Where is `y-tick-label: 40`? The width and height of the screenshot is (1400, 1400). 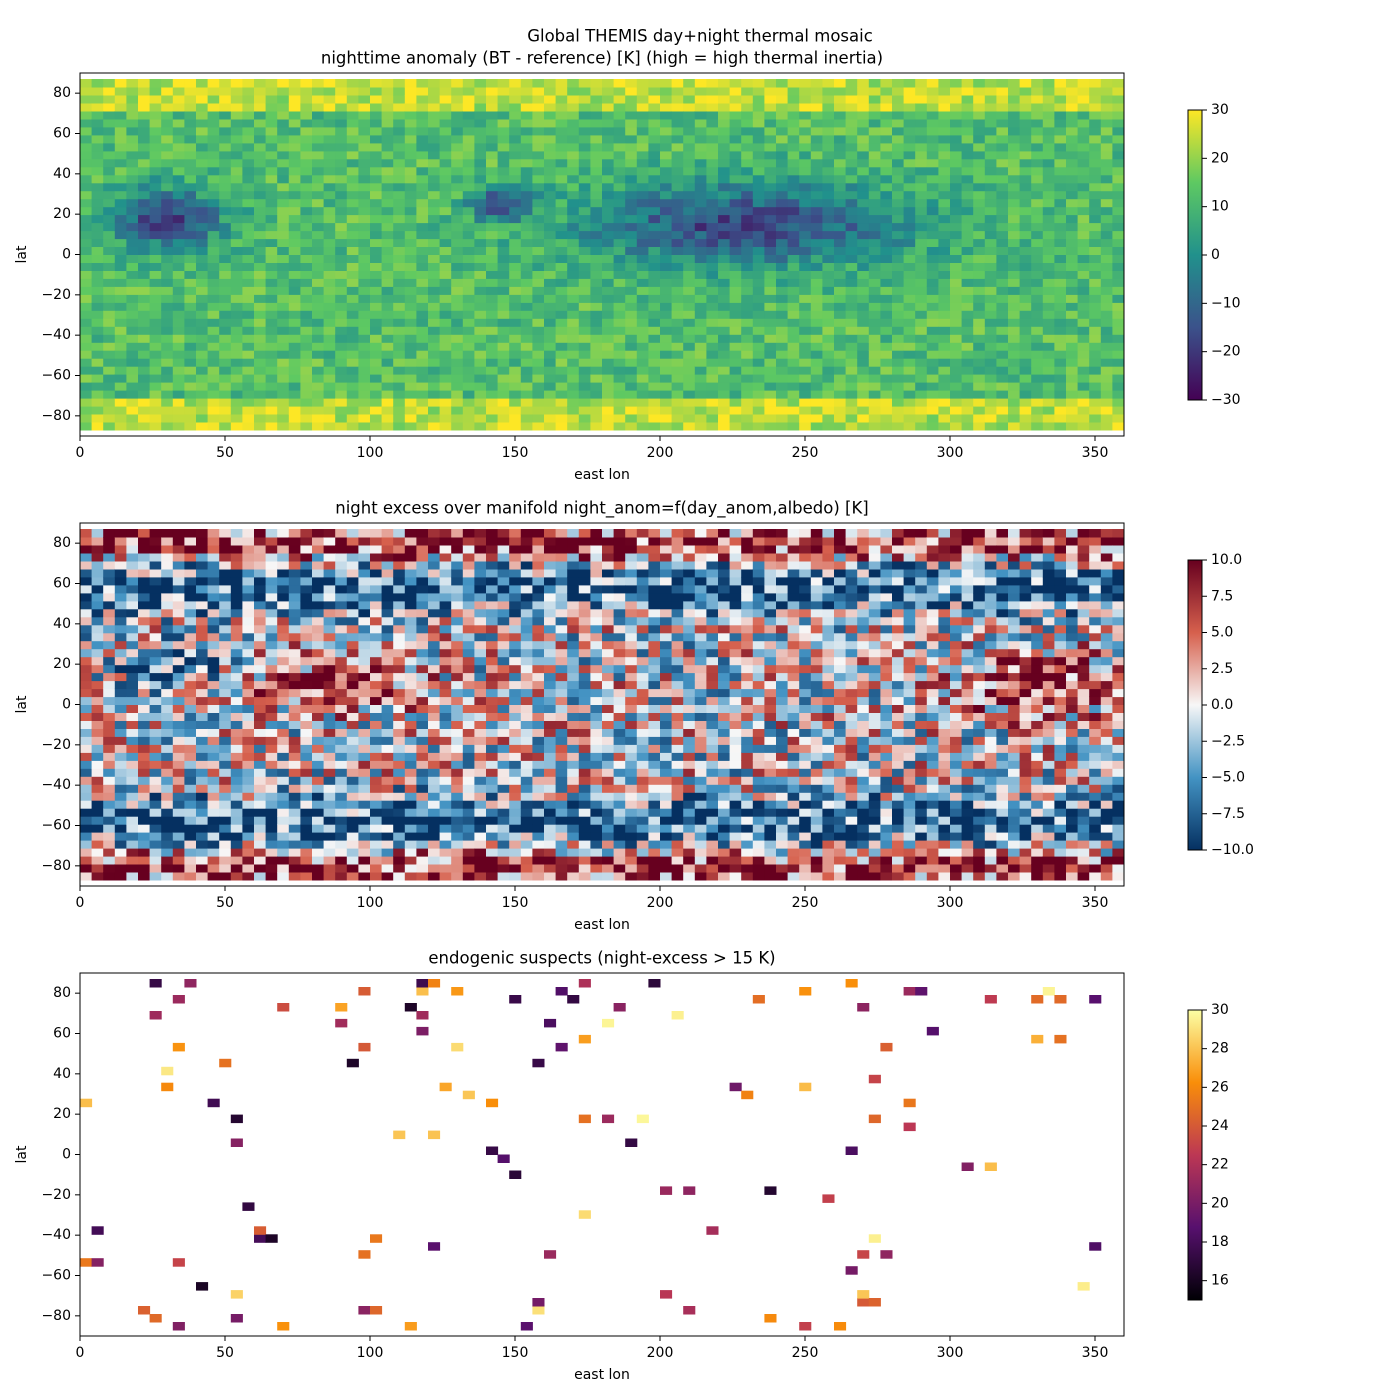
y-tick-label: 40 is located at coordinates (62, 174).